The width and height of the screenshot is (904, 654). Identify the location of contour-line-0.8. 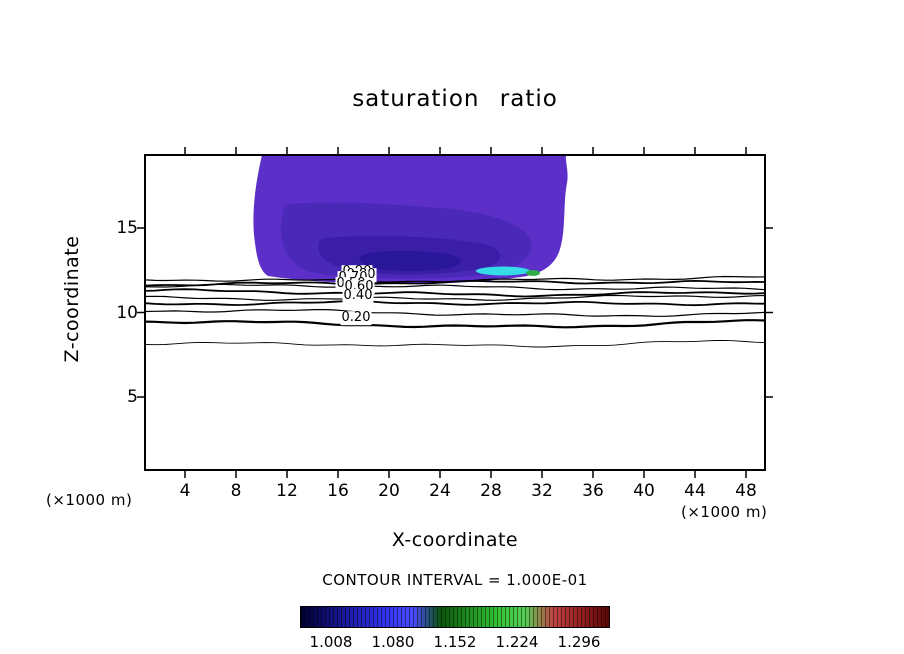
(455, 283).